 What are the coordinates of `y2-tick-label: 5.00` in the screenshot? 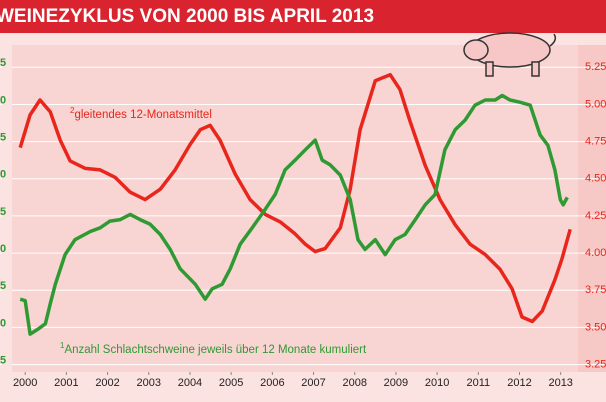 It's located at (595, 104).